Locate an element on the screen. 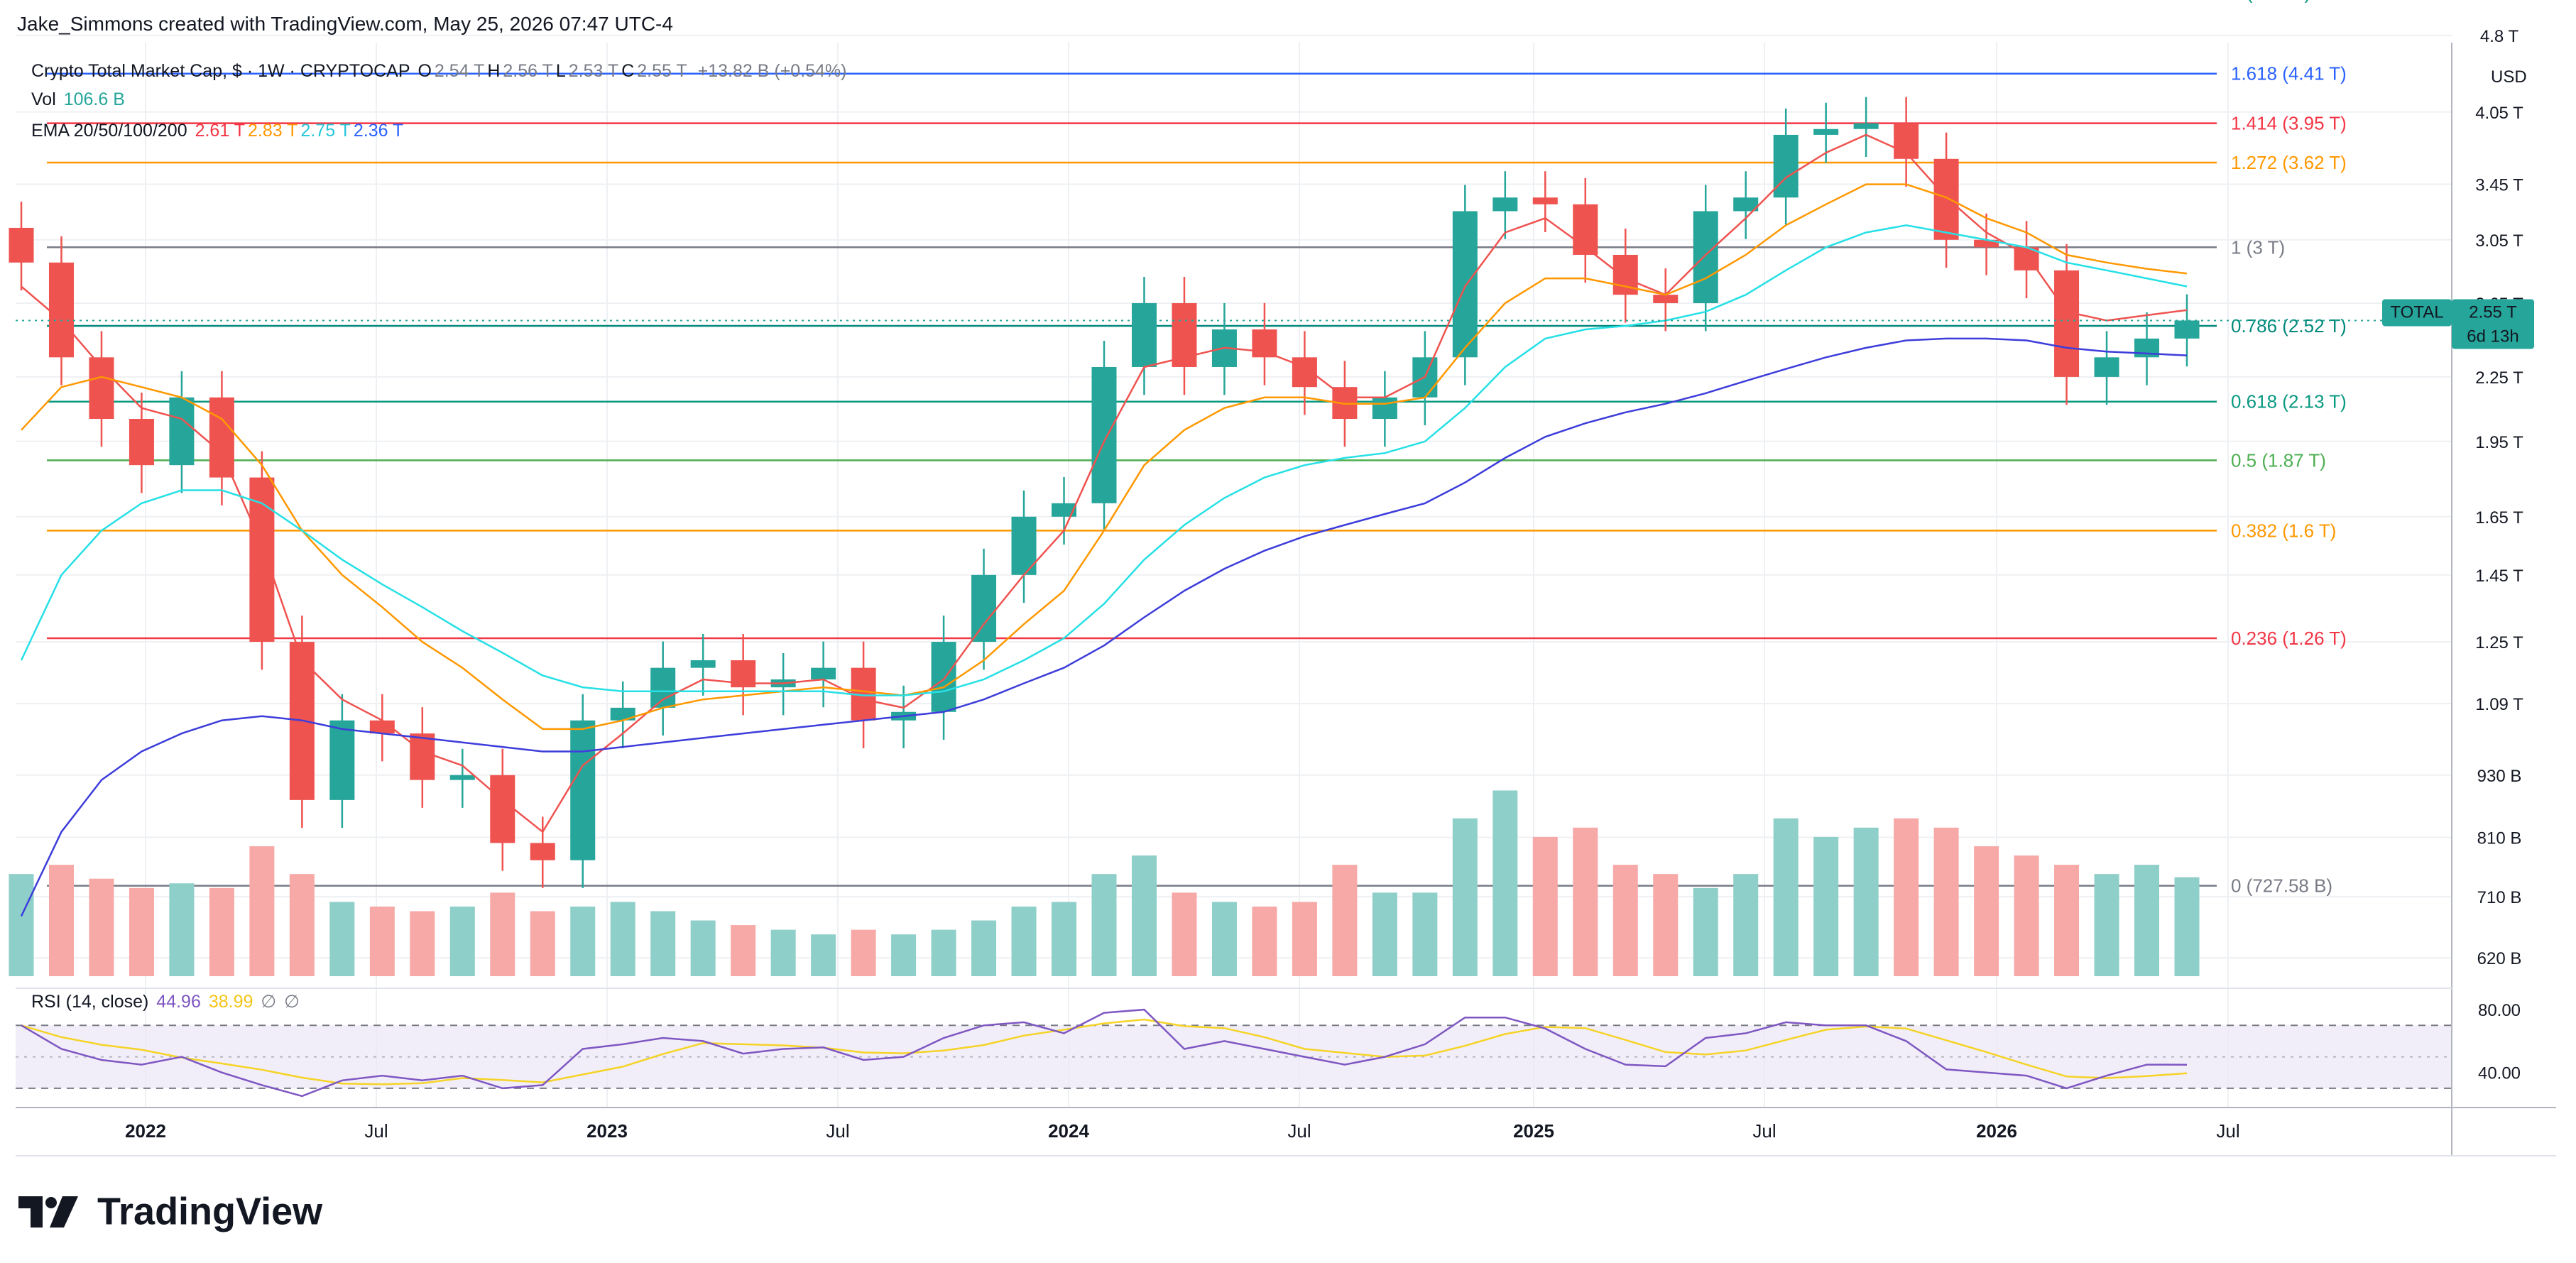 This screenshot has width=2576, height=1263. symbol-tag-bg is located at coordinates (2417, 313).